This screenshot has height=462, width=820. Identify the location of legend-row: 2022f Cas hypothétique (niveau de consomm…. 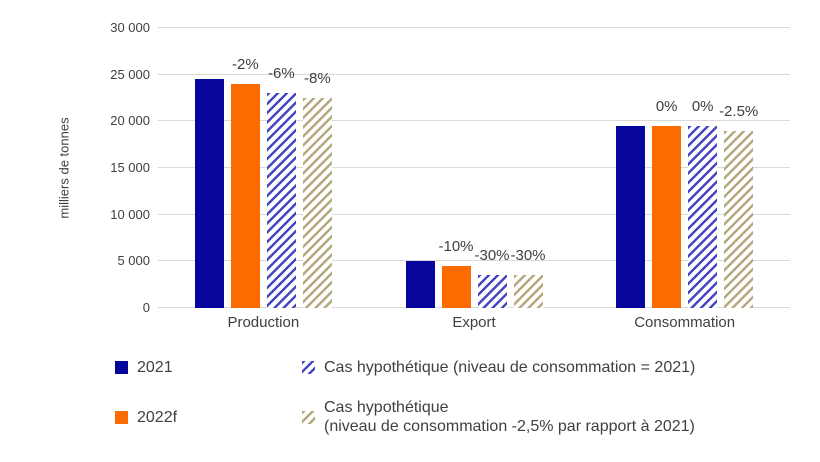
(405, 417).